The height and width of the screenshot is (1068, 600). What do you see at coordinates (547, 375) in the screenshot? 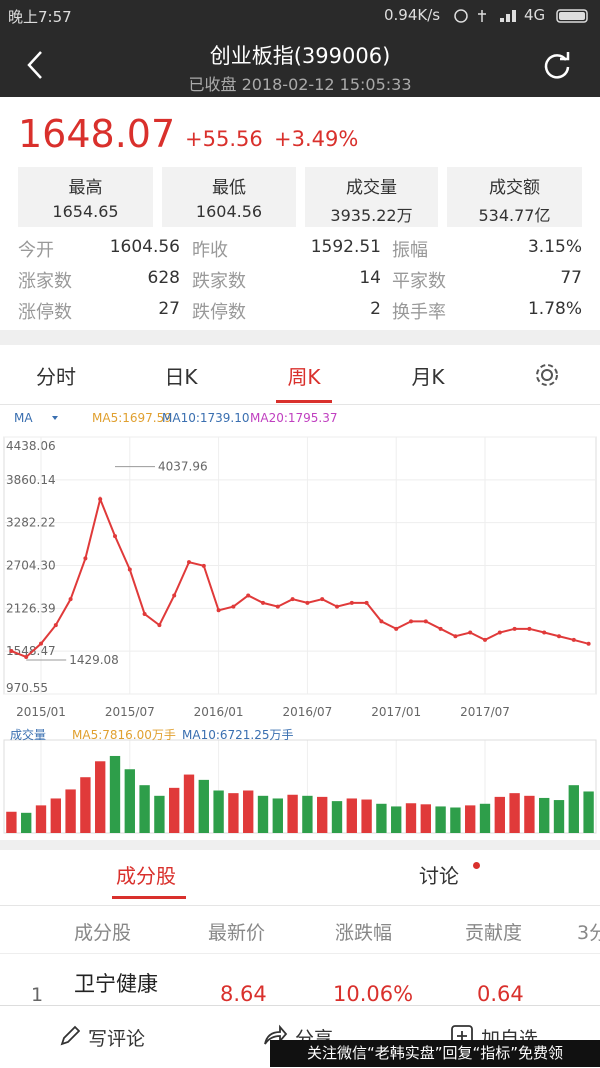
I see `settings-button` at bounding box center [547, 375].